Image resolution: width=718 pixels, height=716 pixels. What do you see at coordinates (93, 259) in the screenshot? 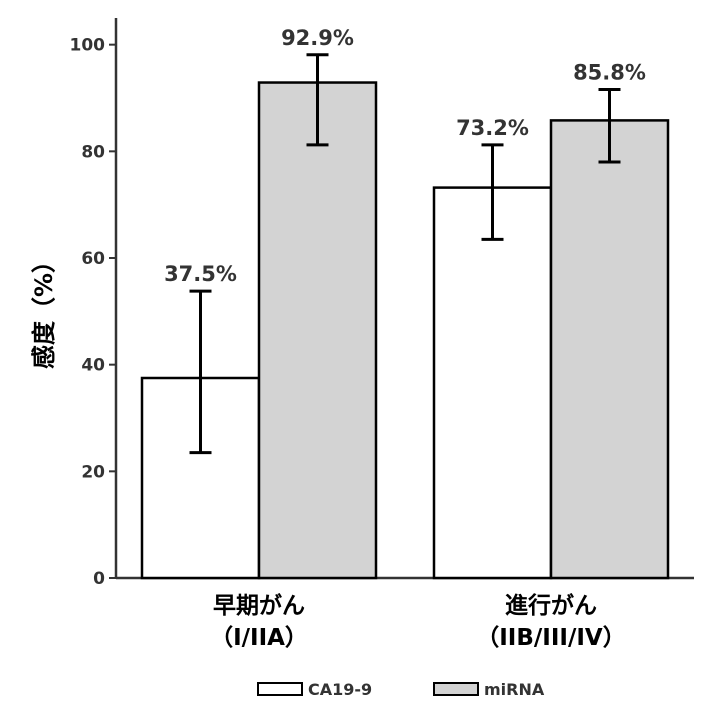
I see `y-tick-label: 60` at bounding box center [93, 259].